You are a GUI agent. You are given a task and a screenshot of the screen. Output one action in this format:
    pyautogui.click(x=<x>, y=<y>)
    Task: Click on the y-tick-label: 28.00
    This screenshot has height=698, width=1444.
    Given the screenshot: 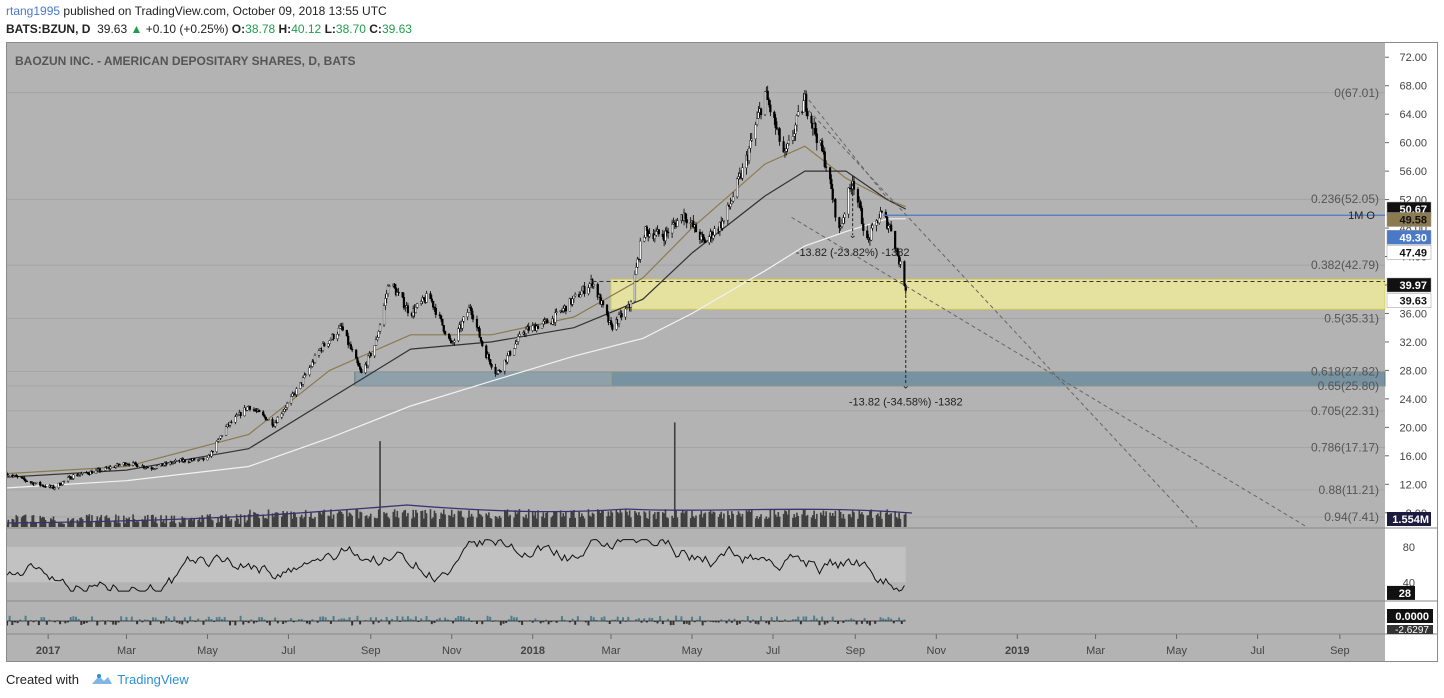 What is the action you would take?
    pyautogui.click(x=1413, y=371)
    